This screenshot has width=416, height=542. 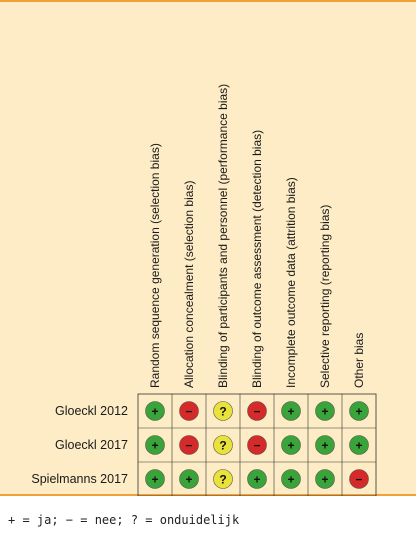 What do you see at coordinates (325, 296) in the screenshot?
I see `domain-label: Selective reporting (reporting bias)` at bounding box center [325, 296].